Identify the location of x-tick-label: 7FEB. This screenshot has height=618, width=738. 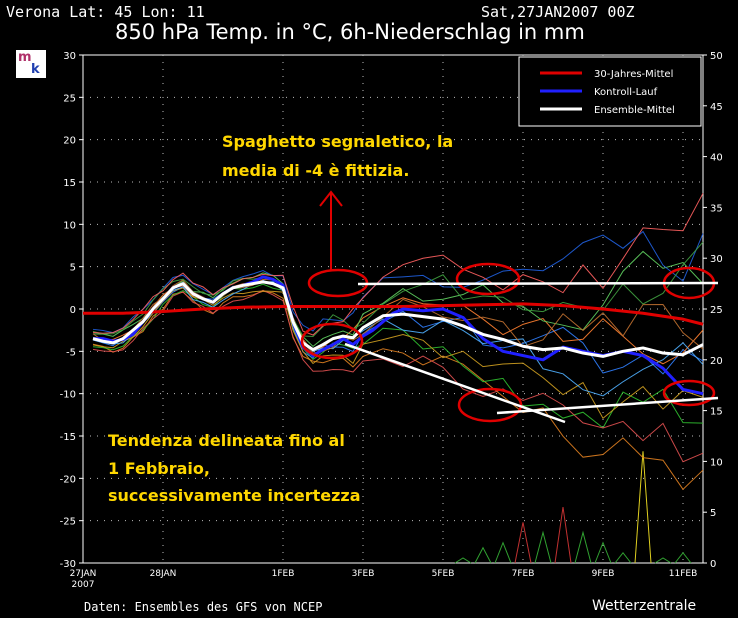
(523, 574).